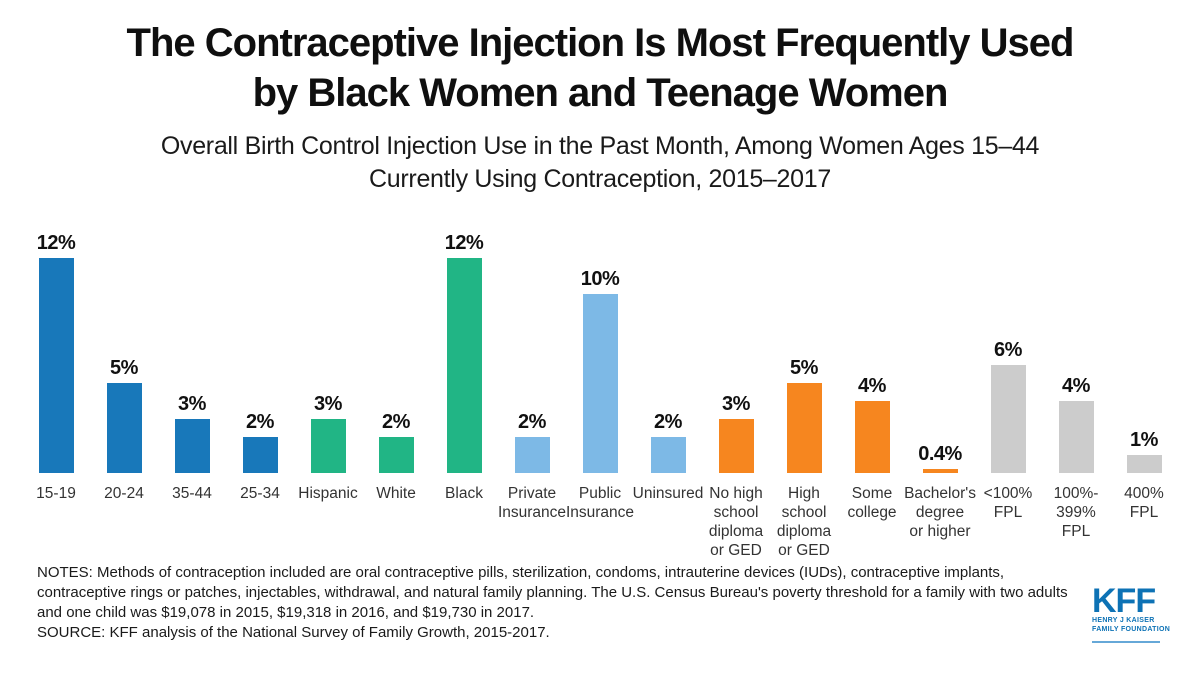 The height and width of the screenshot is (673, 1200). Describe the element at coordinates (1131, 629) in the screenshot. I see `kff-logo-line2: FAMILY FOUNDATION` at that location.